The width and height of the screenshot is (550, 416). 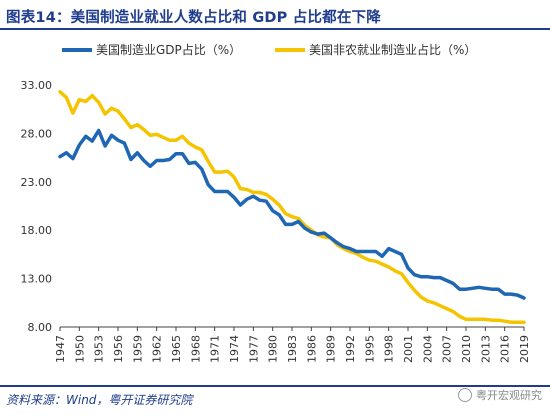 I want to click on x-tick-label: 1995, so click(x=369, y=349).